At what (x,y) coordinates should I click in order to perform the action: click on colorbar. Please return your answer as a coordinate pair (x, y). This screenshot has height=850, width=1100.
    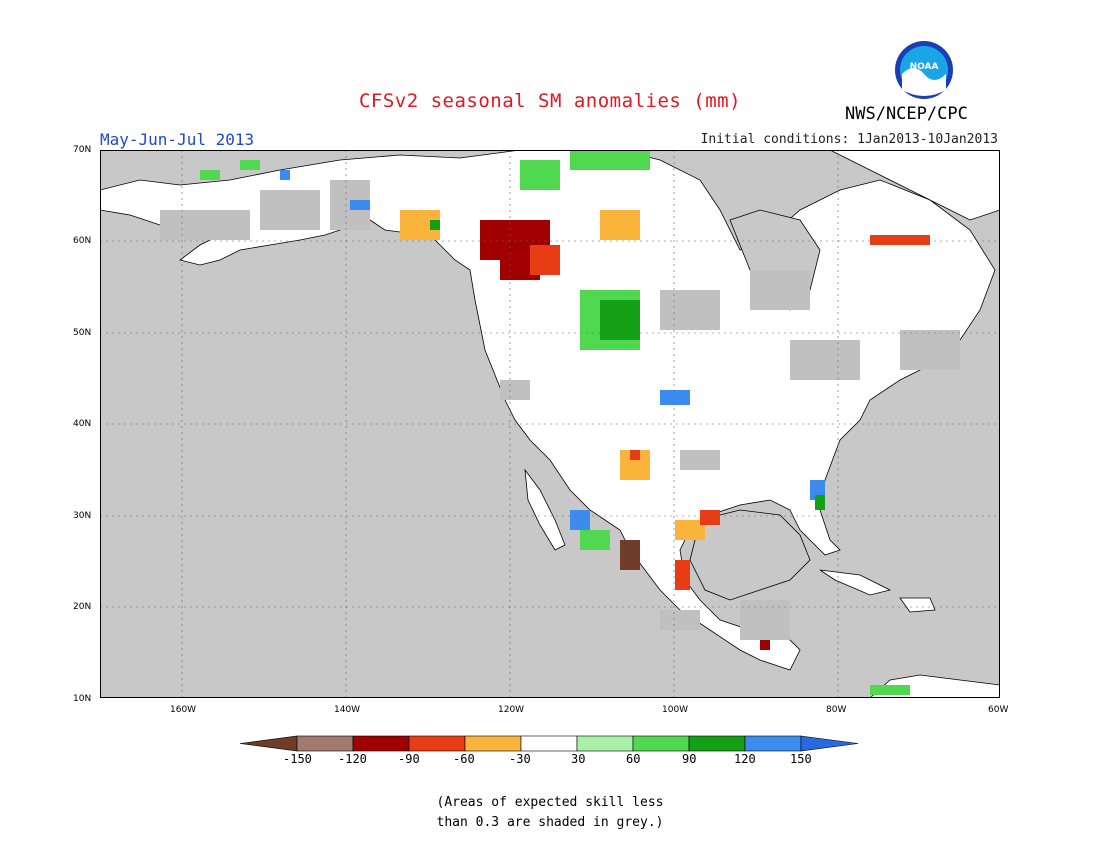
    Looking at the image, I should click on (549, 743).